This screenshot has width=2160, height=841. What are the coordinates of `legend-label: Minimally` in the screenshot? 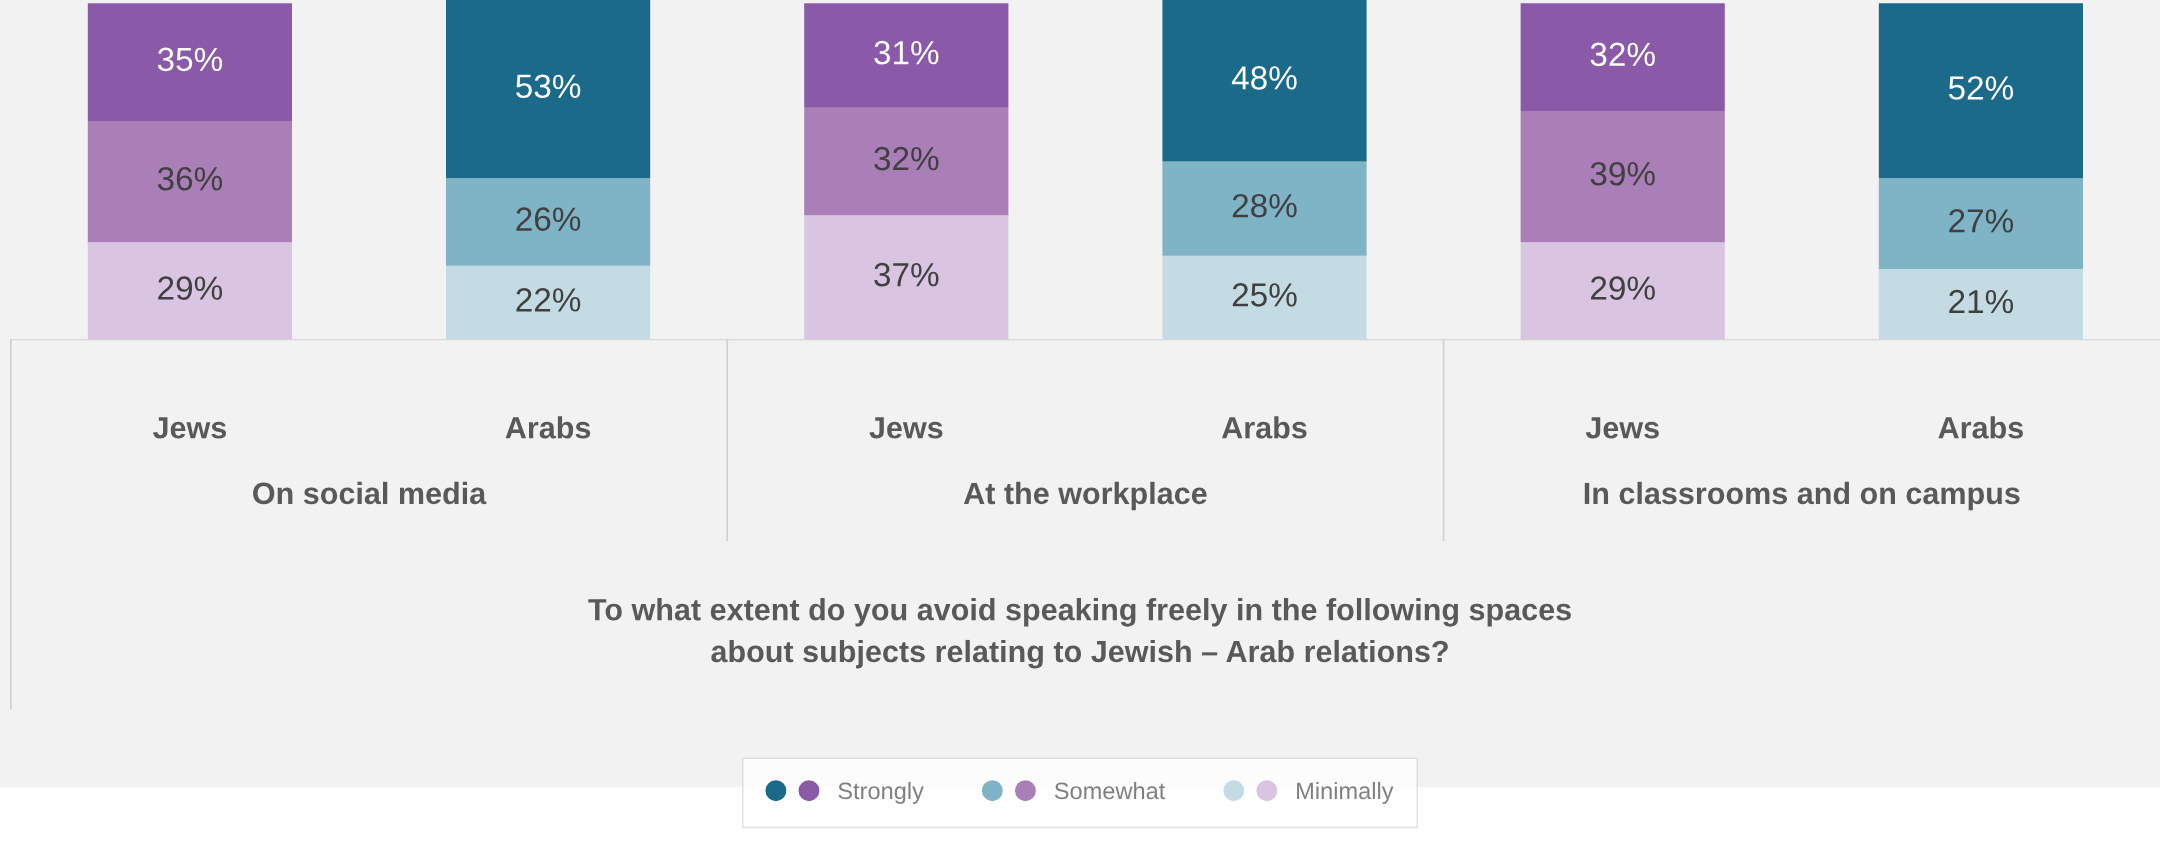 It's located at (1345, 792).